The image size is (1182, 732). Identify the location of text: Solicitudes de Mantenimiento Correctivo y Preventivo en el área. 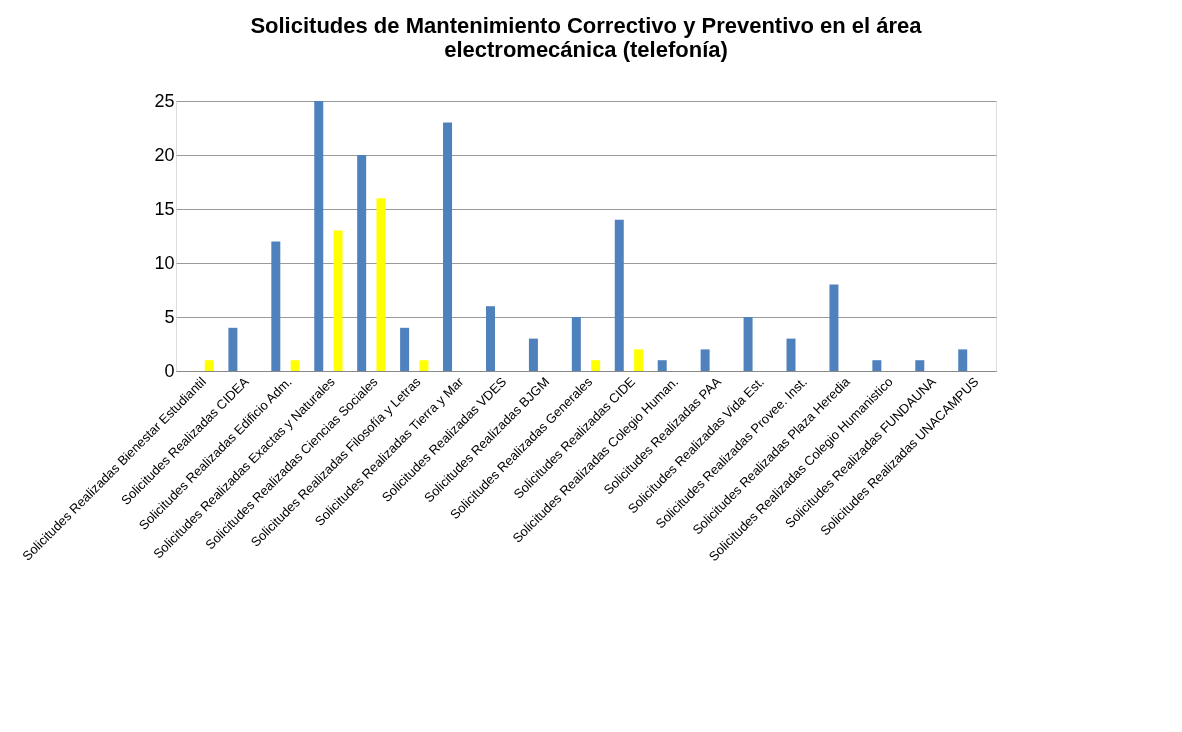
(586, 25).